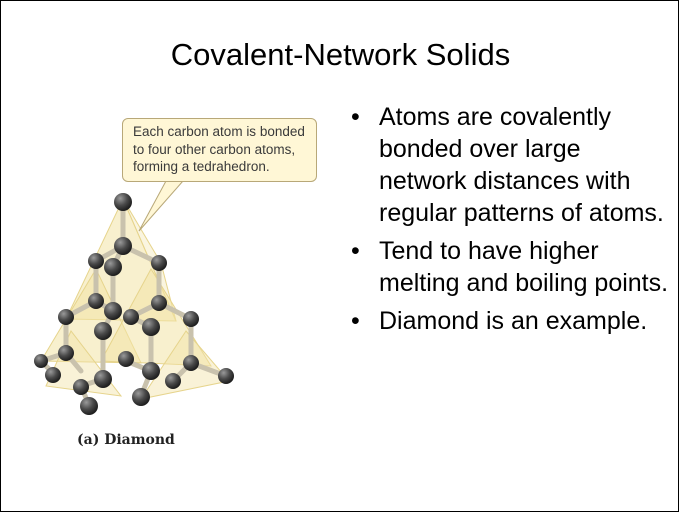  I want to click on callout-line: to four other carbon atoms,, so click(214, 149).